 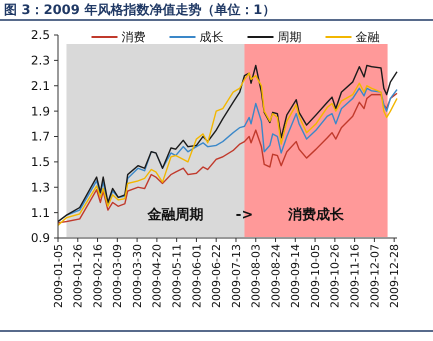 What do you see at coordinates (137, 276) in the screenshot?
I see `x-tick-label: 2009-03-30` at bounding box center [137, 276].